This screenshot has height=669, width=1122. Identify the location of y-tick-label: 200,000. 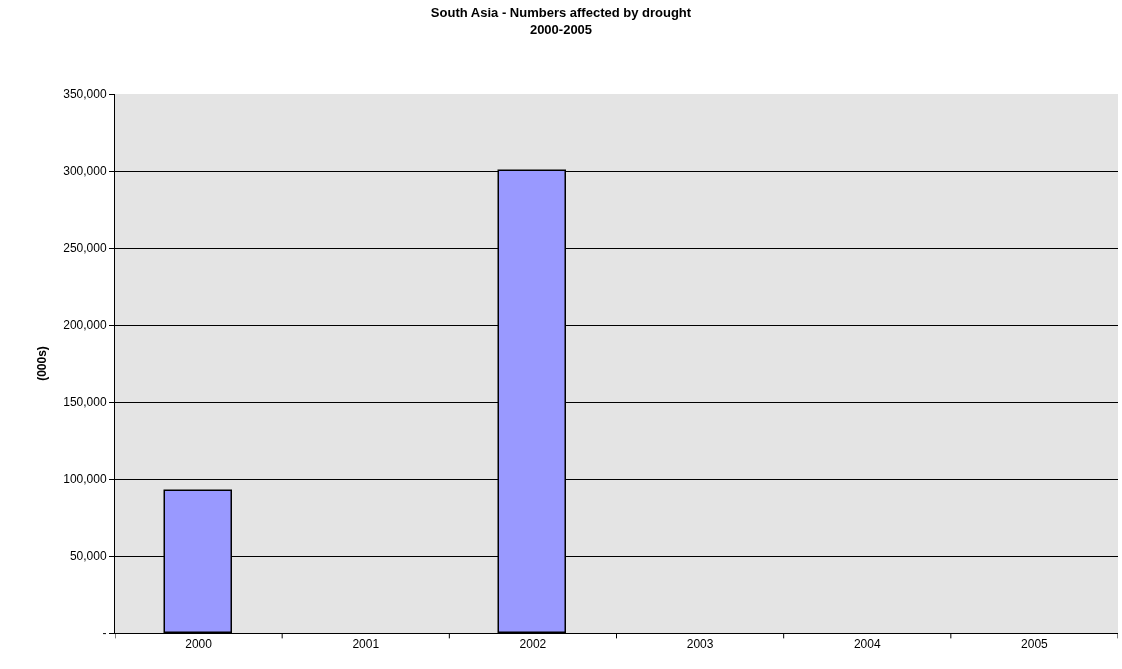
(85, 325).